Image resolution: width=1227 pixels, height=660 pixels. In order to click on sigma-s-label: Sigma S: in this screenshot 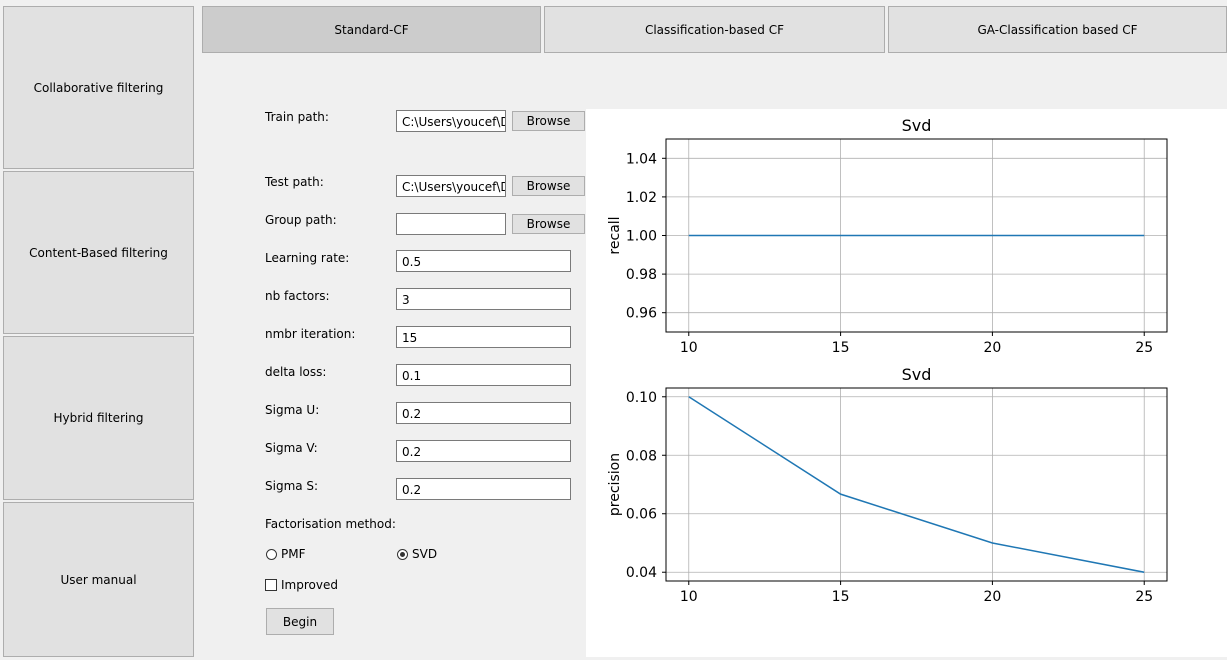, I will do `click(292, 486)`.